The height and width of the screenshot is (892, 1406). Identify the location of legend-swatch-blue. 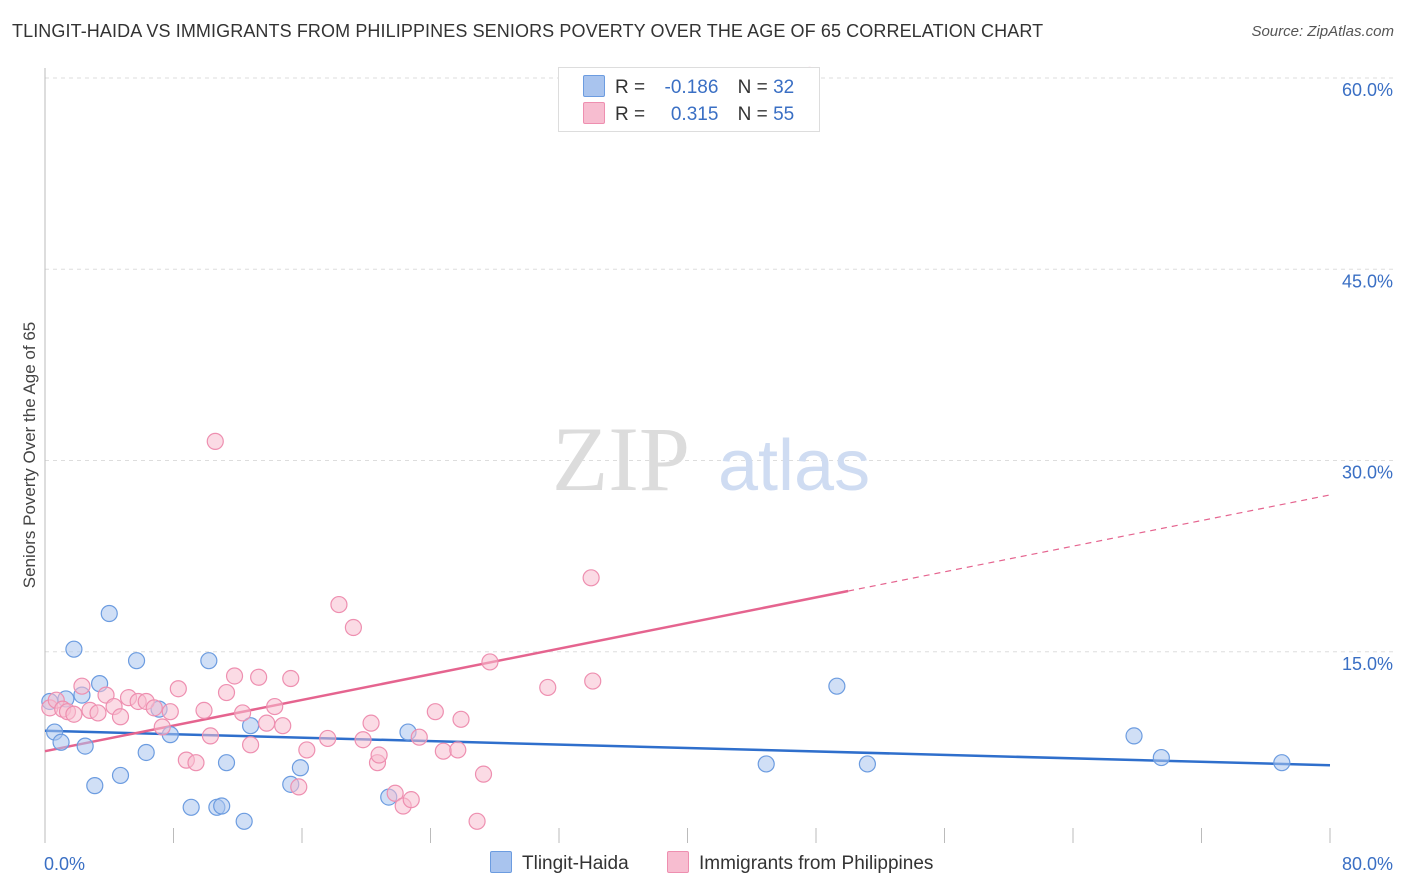
(594, 86).